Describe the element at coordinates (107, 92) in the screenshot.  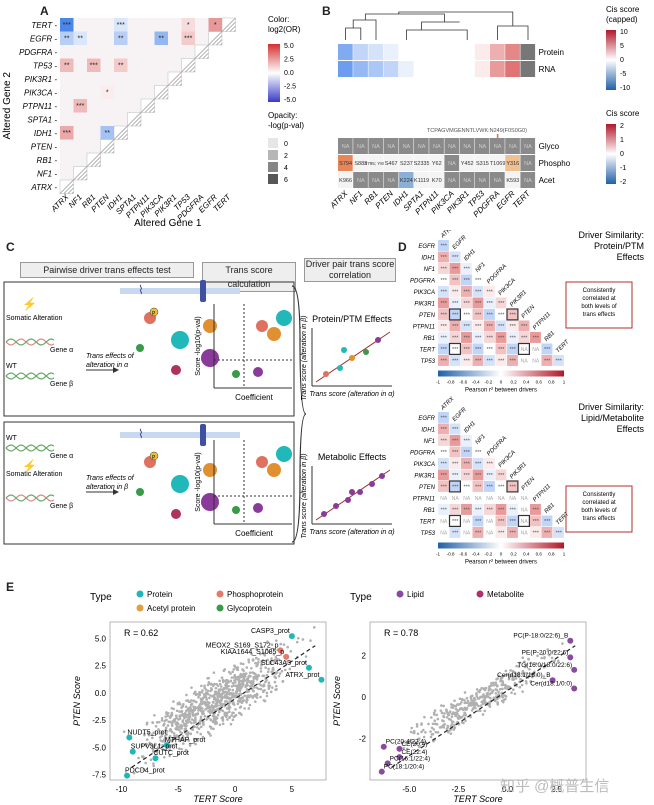
I see `sig-cell` at that location.